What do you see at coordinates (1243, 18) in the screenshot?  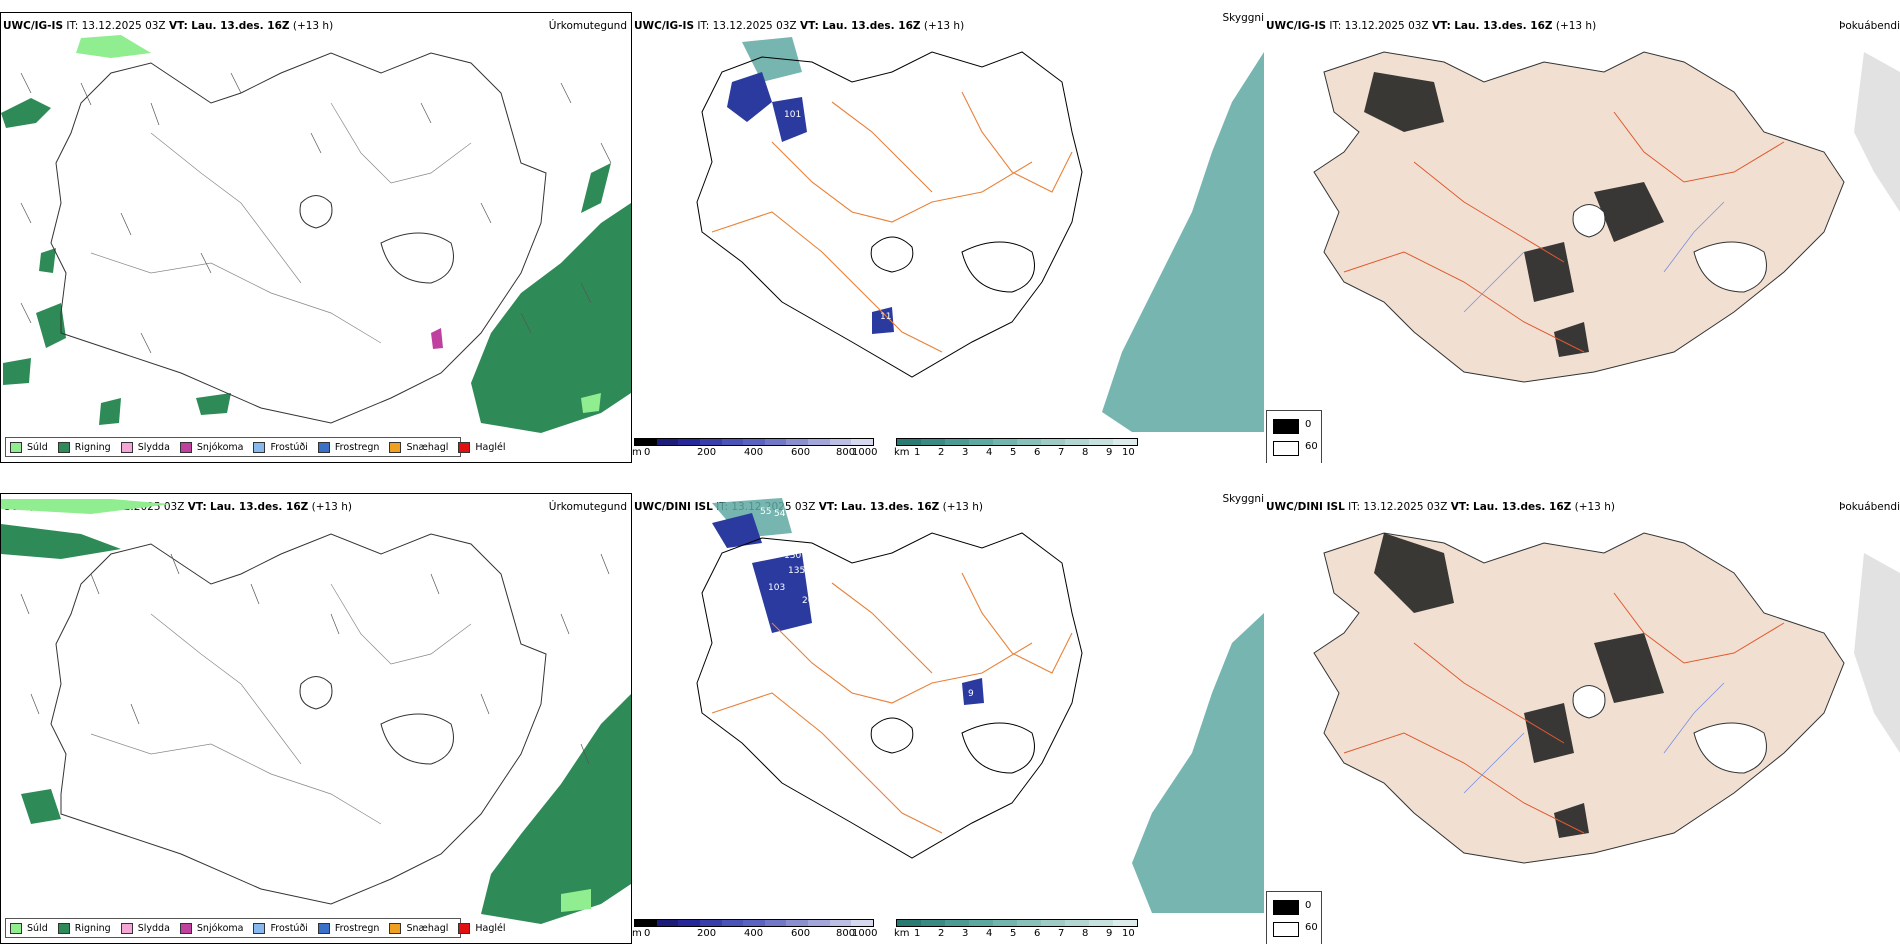 I see `panel-title: Skyggni` at bounding box center [1243, 18].